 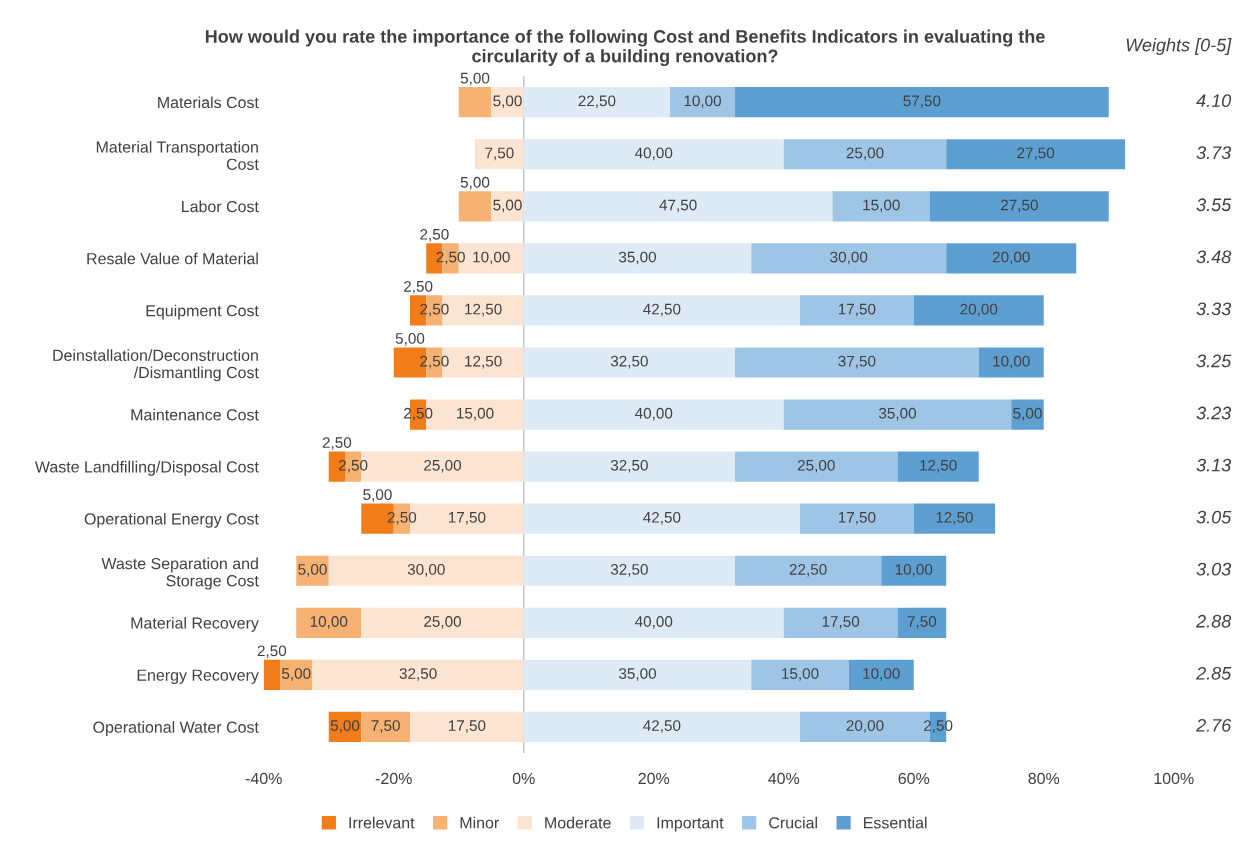 I want to click on y-tick-label: Waste Landfilling/Disposal Cost, so click(x=146, y=468).